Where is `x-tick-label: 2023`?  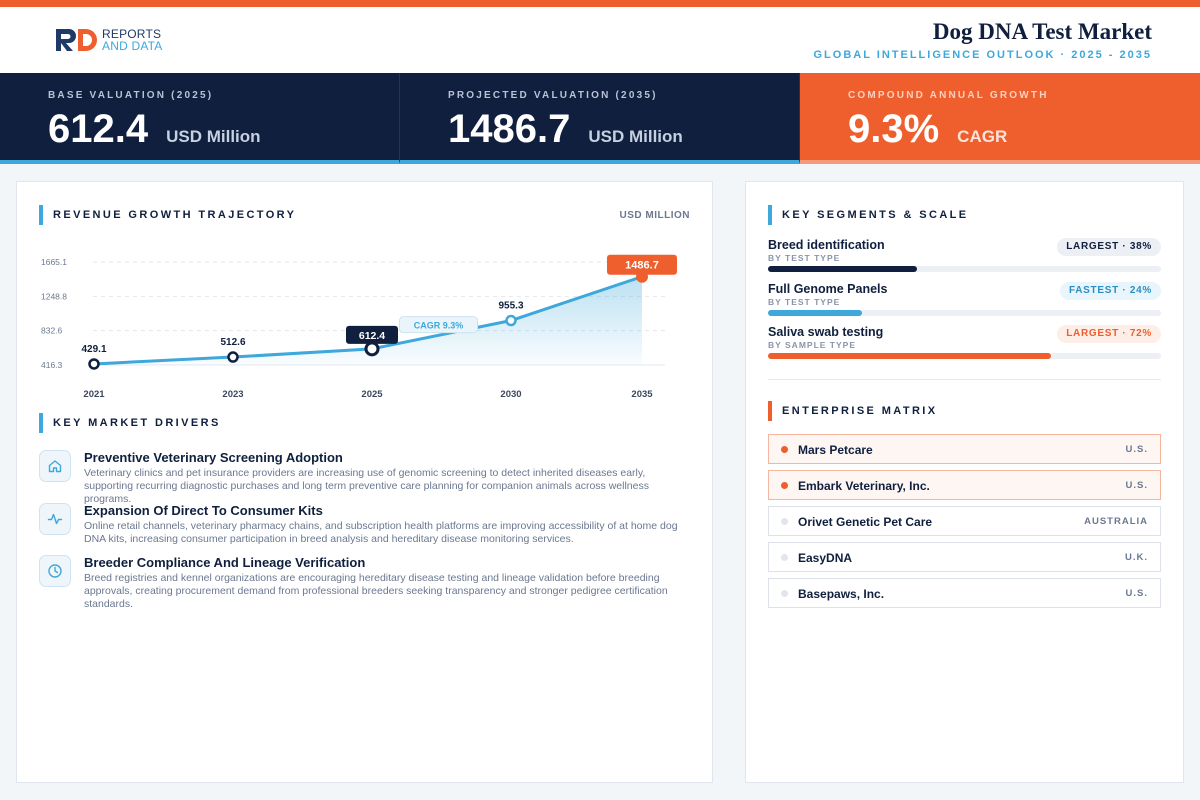
x-tick-label: 2023 is located at coordinates (232, 394).